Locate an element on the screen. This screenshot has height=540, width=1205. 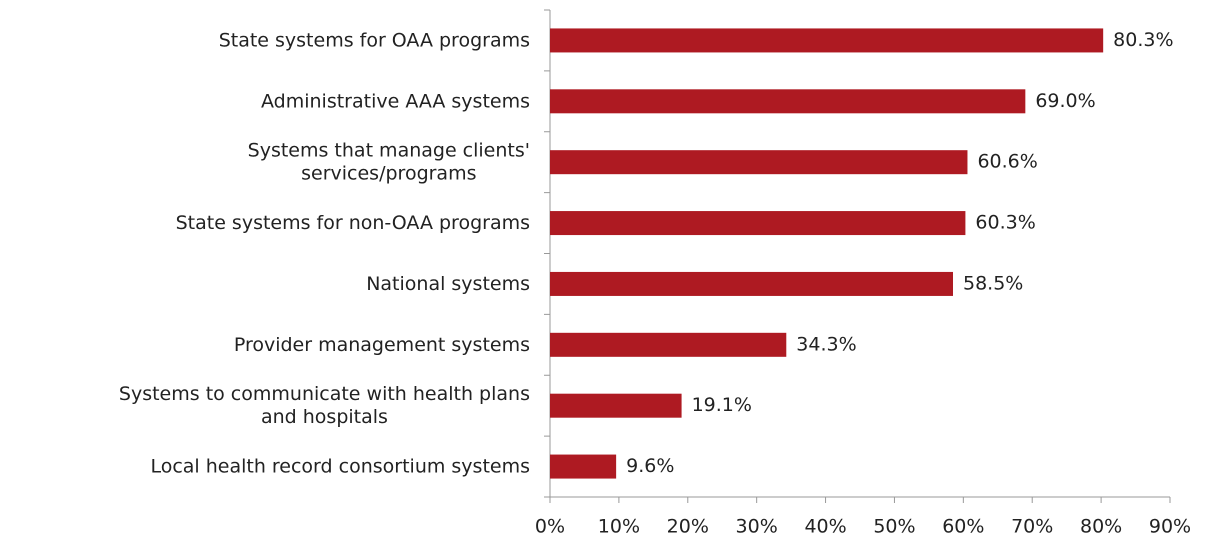
category-label-line: State systems for OAA programs is located at coordinates (374, 40).